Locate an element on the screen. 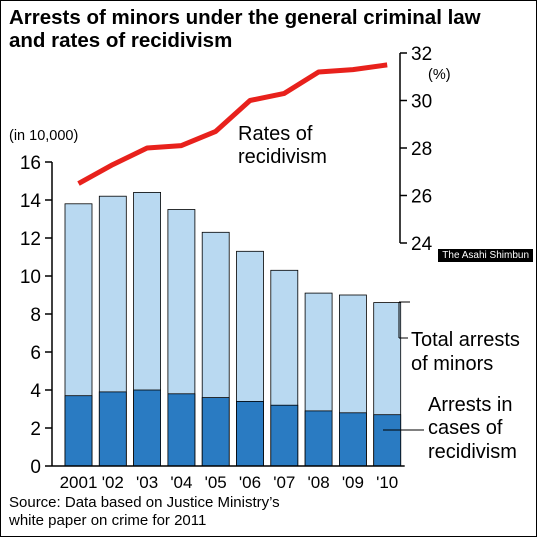  recid-label-line-1: Arrests in is located at coordinates (470, 405).